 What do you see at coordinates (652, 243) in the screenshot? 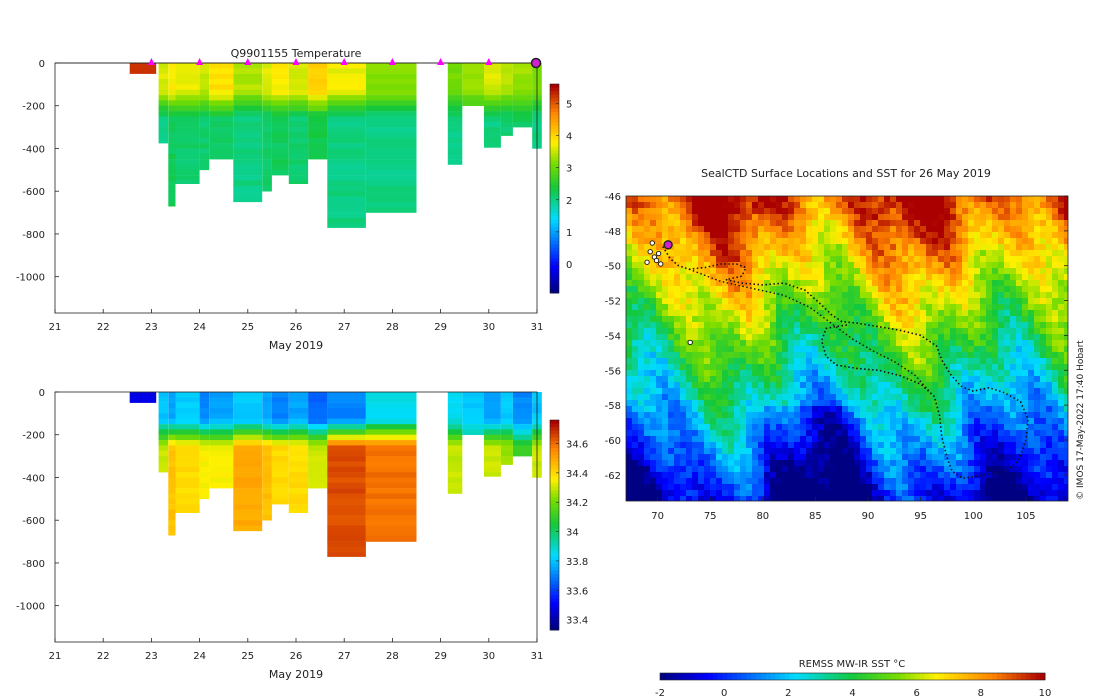
I see `station-marker` at bounding box center [652, 243].